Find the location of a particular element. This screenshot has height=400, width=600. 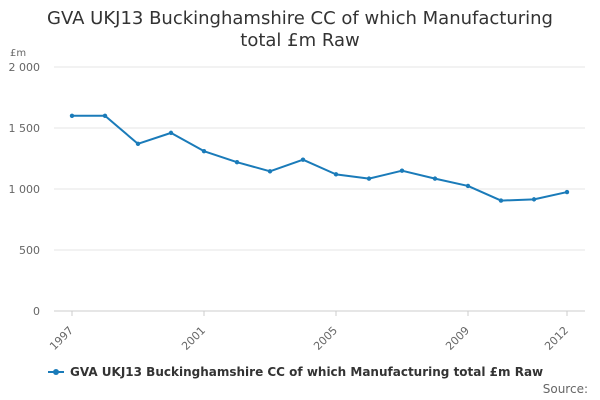

x-tick-label: 2009 is located at coordinates (457, 338).